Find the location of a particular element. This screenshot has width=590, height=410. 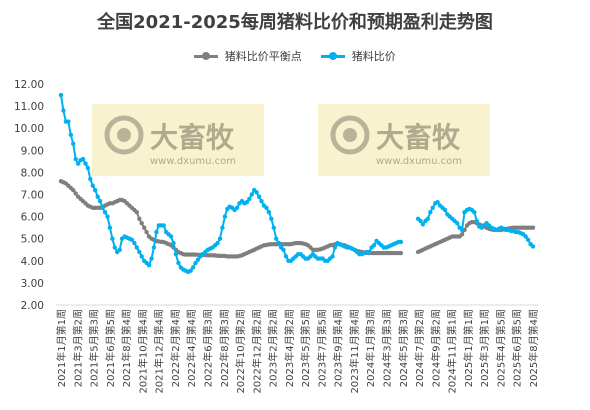

x-tick-label: 2024年9月第2周 is located at coordinates (435, 348).